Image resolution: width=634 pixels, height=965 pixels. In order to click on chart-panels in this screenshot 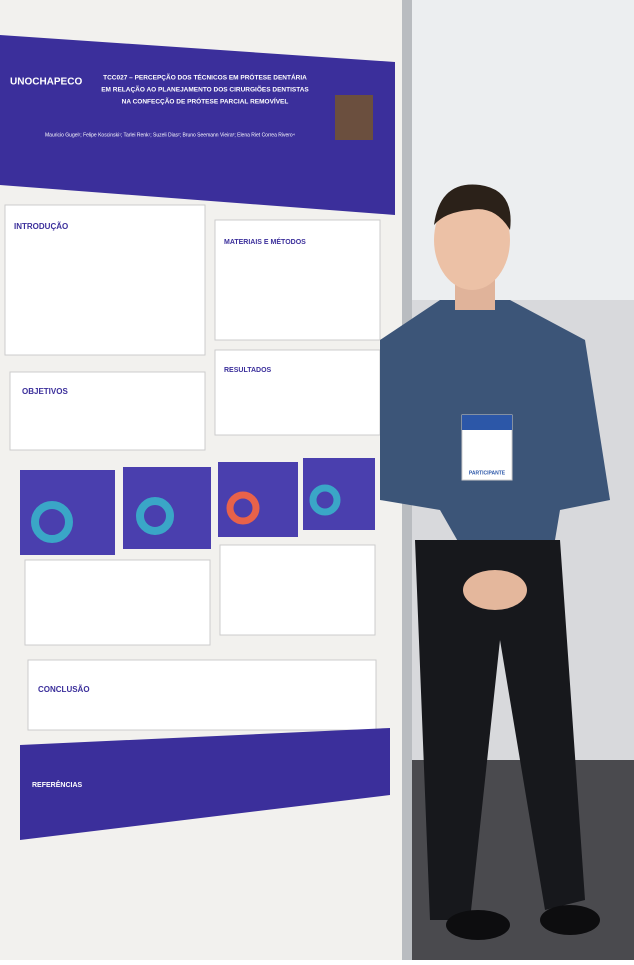, I will do `click(198, 552)`.